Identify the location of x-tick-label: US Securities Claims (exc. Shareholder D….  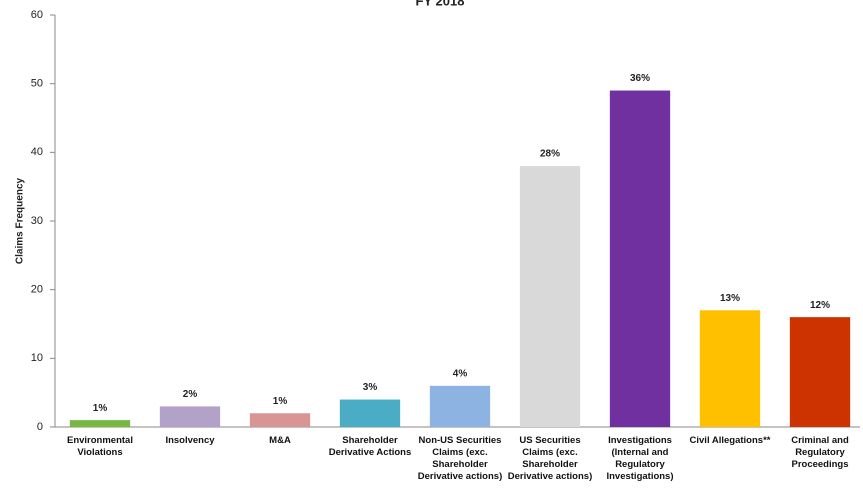
(550, 458).